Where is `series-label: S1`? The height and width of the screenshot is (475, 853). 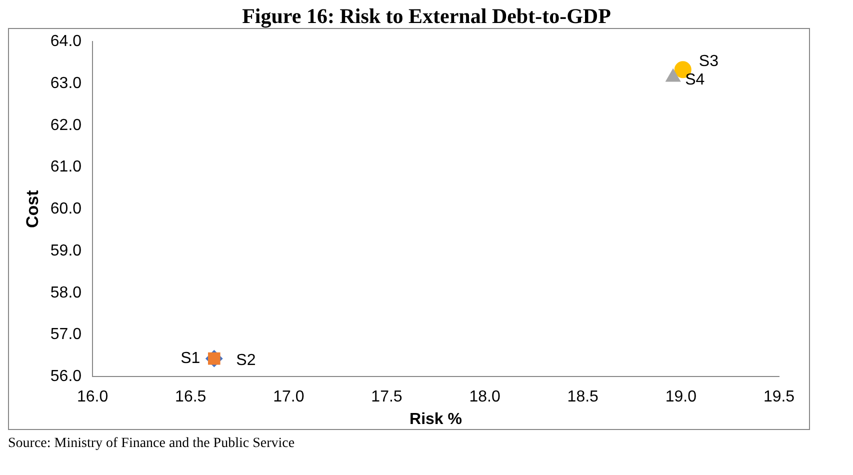 series-label: S1 is located at coordinates (190, 358).